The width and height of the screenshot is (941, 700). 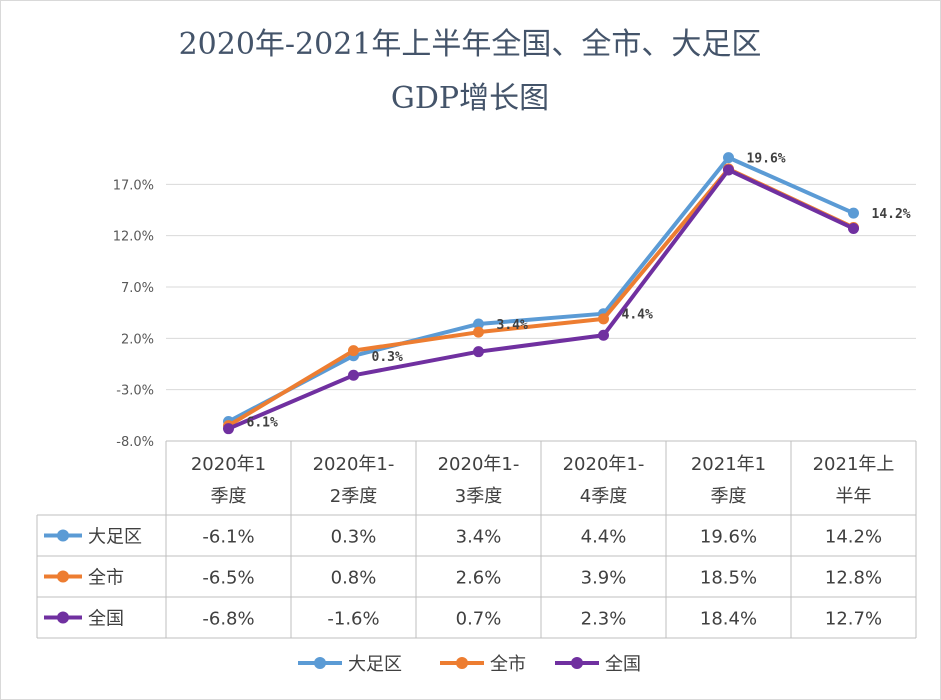 What do you see at coordinates (603, 496) in the screenshot?
I see `category-label: 4季度` at bounding box center [603, 496].